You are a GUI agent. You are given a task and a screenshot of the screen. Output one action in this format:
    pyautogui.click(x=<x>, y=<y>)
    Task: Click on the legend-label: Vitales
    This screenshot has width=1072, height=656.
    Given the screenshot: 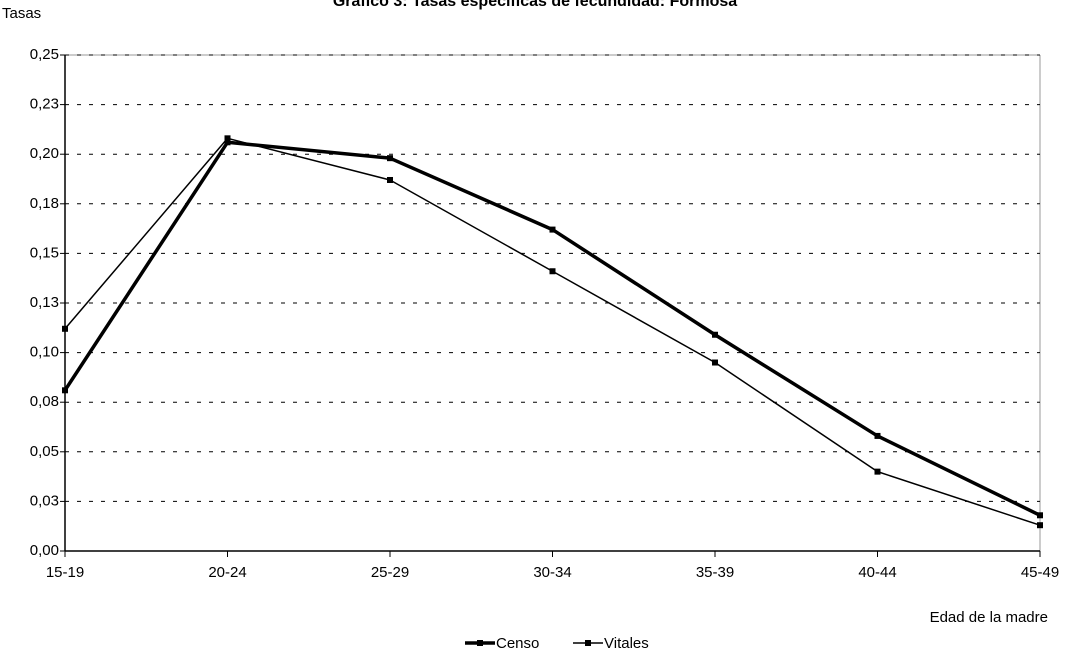 What is the action you would take?
    pyautogui.click(x=626, y=643)
    